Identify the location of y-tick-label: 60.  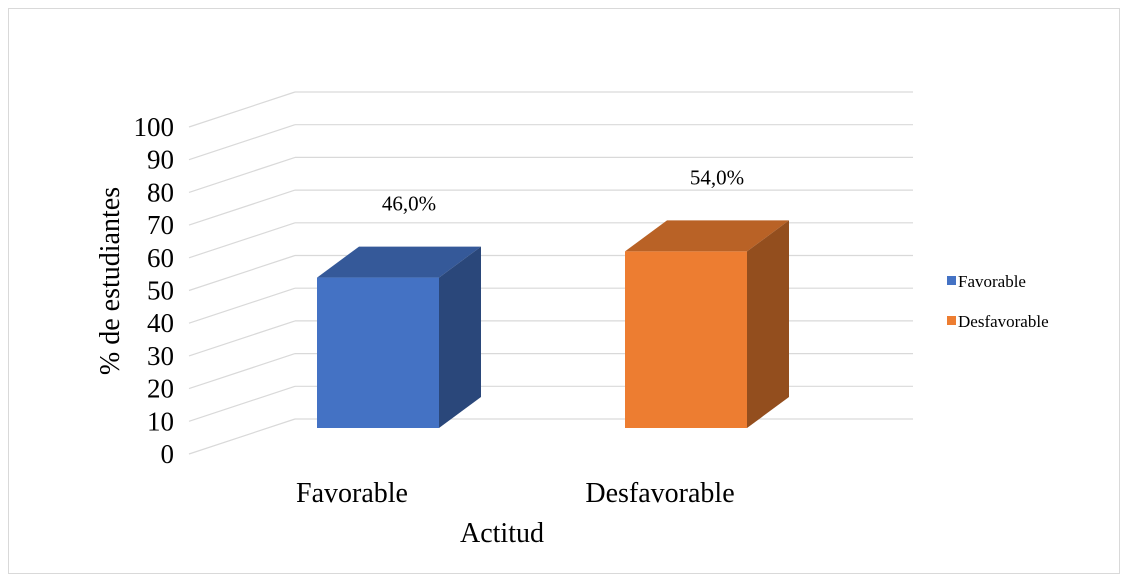
(160, 258).